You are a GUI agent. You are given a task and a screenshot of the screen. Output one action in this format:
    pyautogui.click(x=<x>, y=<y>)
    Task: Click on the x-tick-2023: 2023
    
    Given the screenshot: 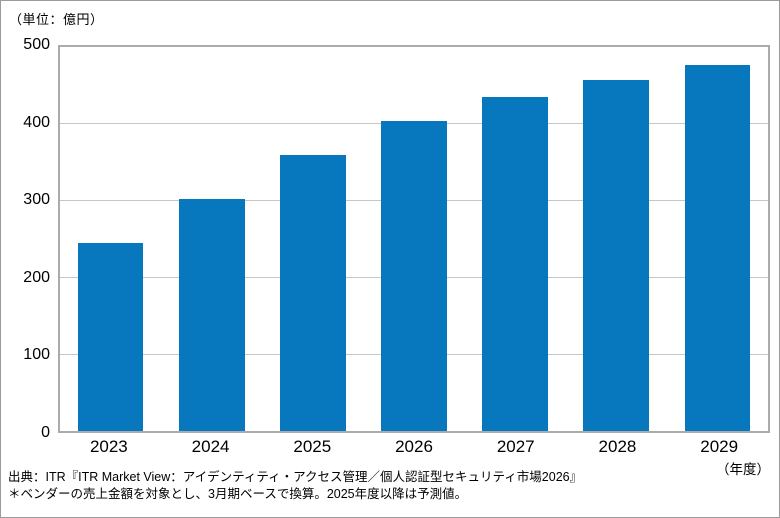 What is the action you would take?
    pyautogui.click(x=108, y=446)
    